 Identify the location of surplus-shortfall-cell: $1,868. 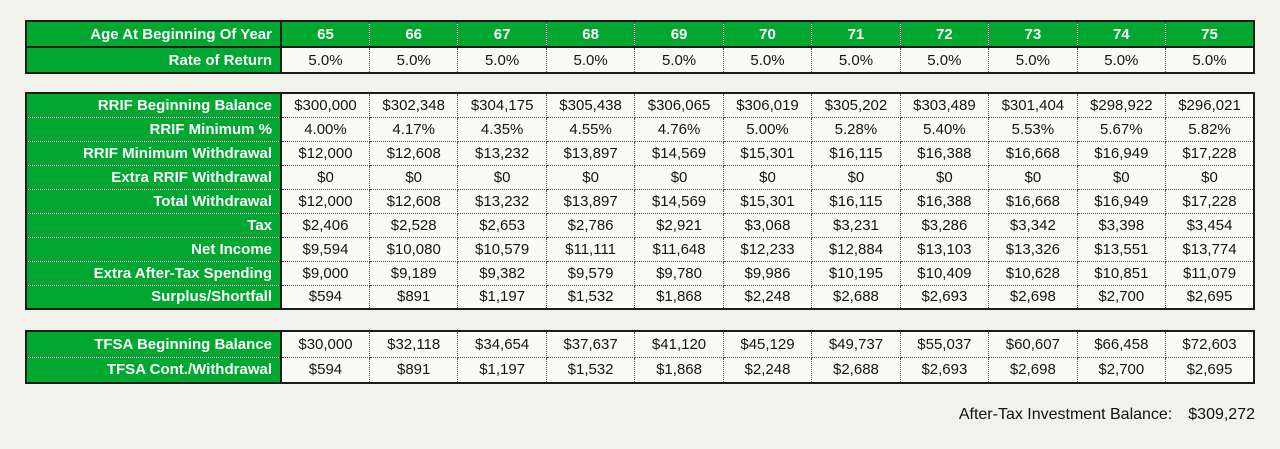
(679, 297).